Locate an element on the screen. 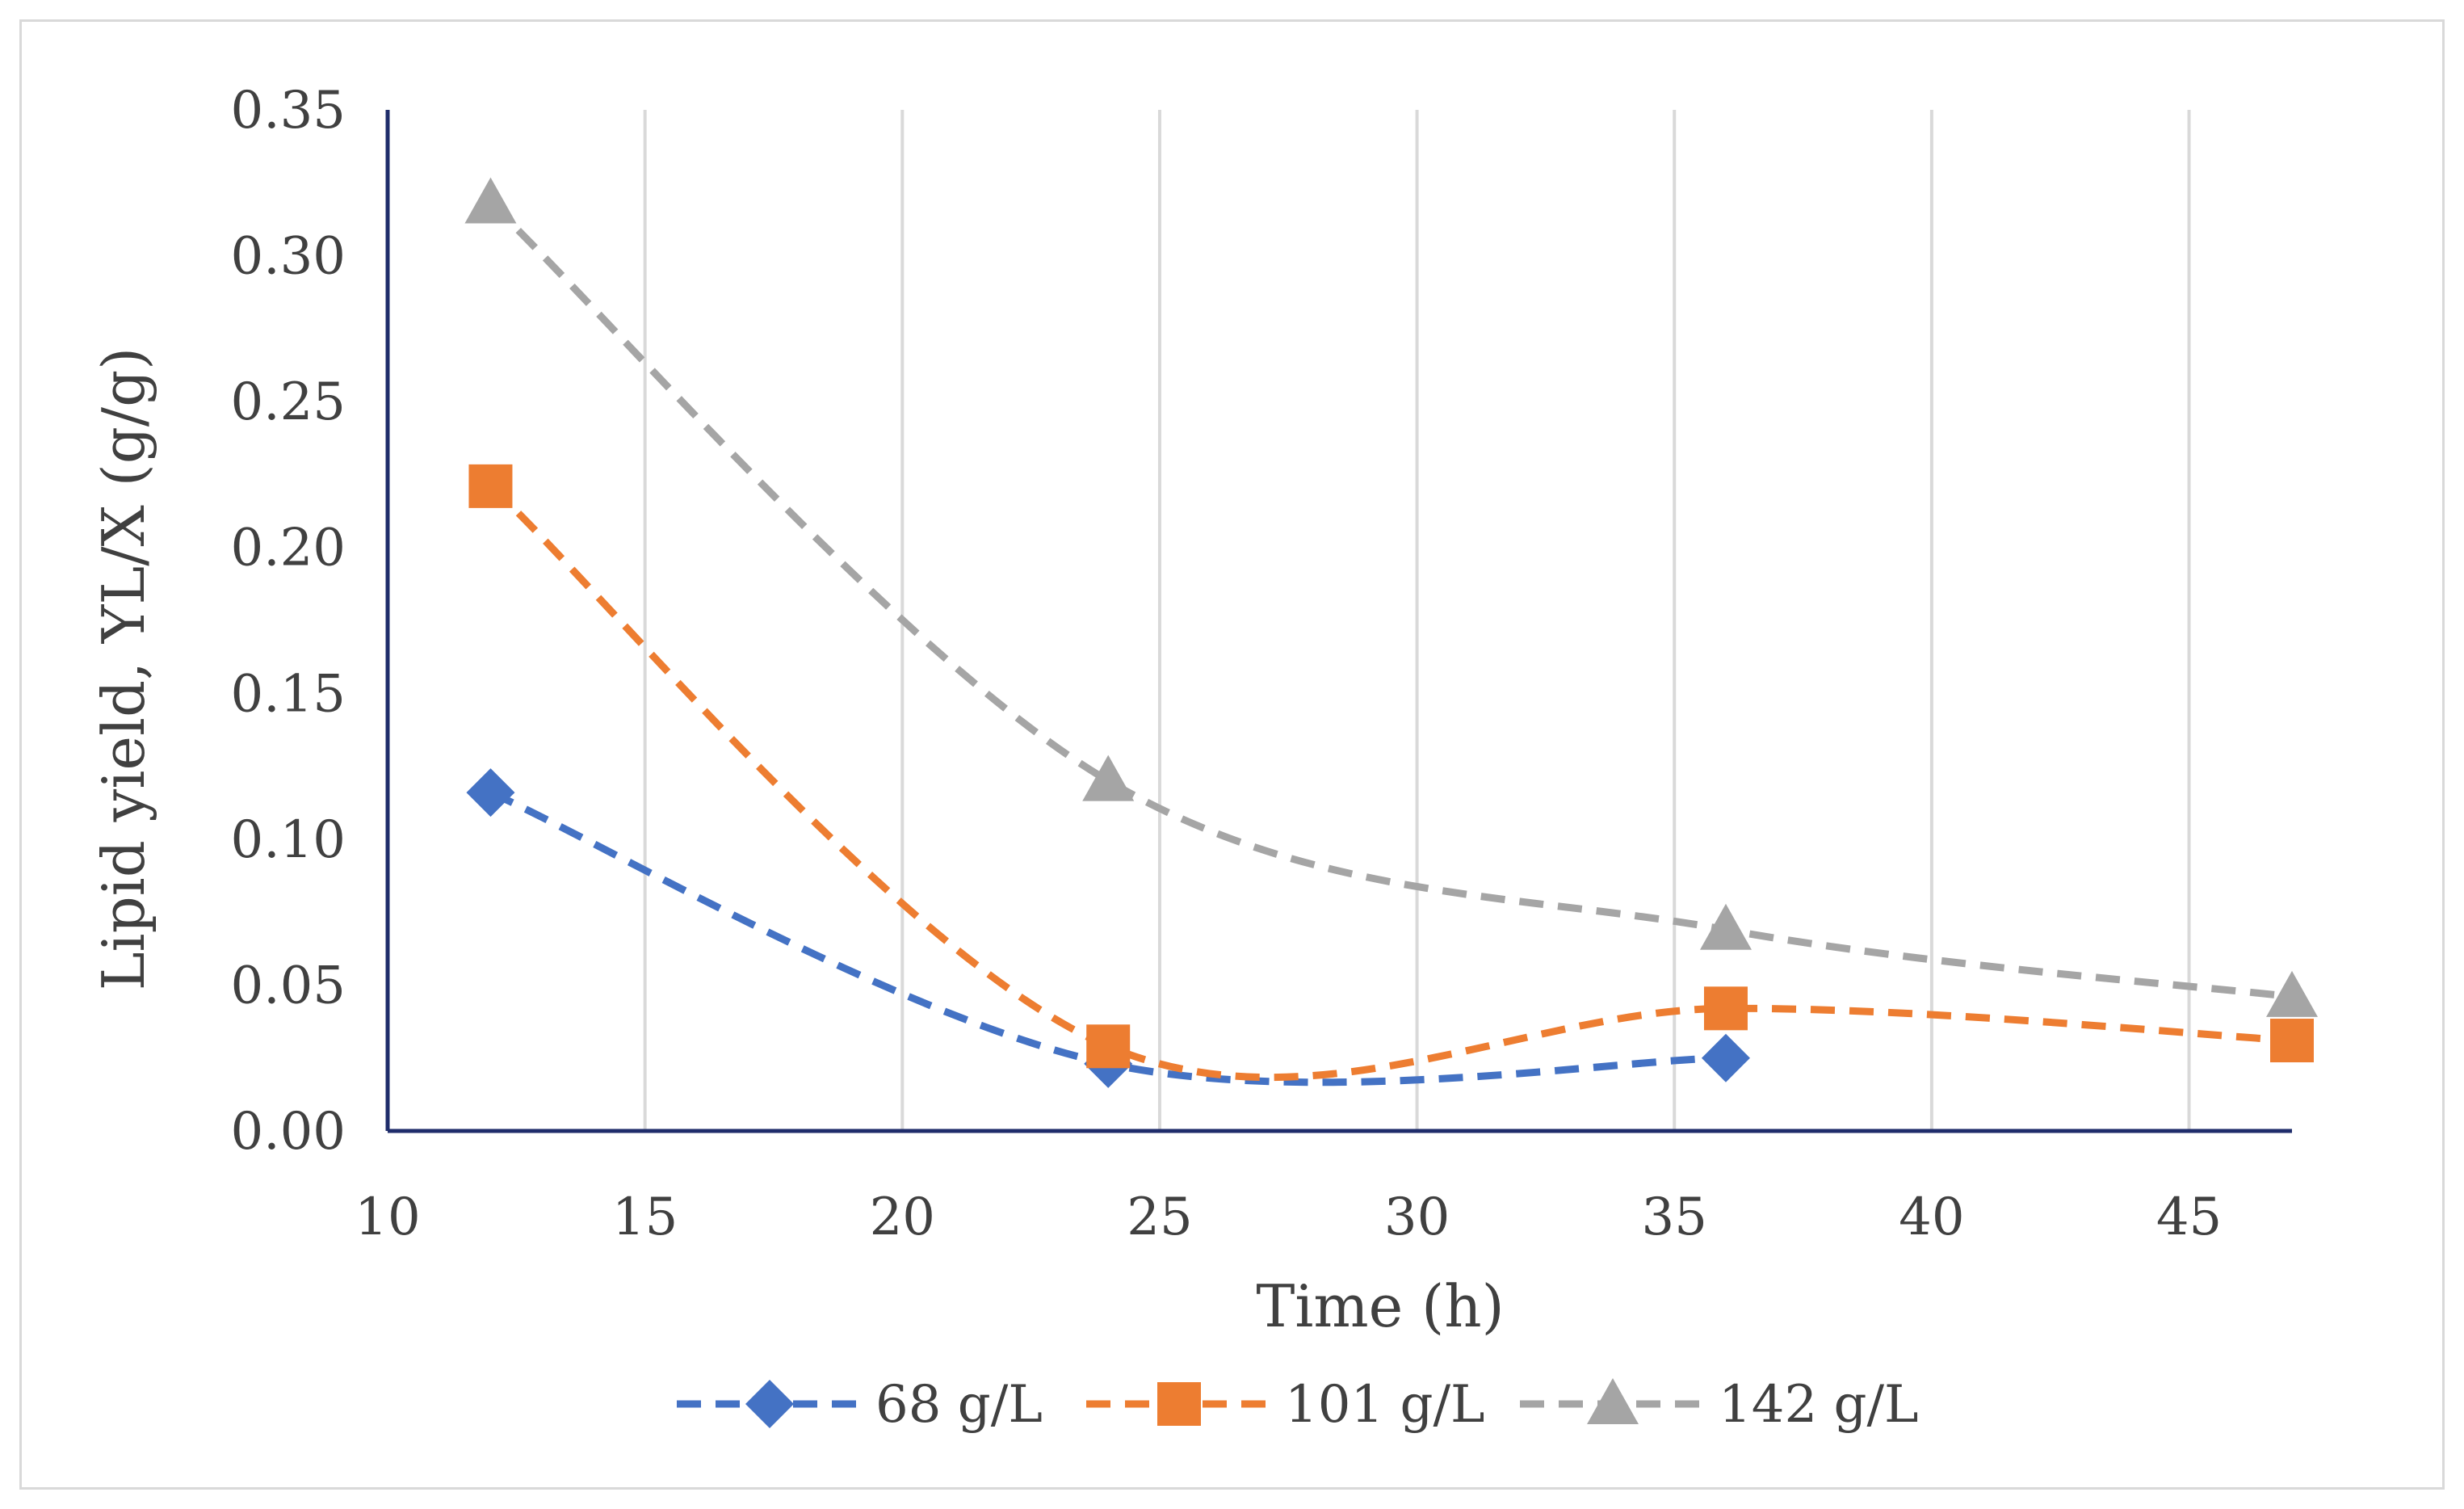  x-tick-label: 45 is located at coordinates (2189, 1217).